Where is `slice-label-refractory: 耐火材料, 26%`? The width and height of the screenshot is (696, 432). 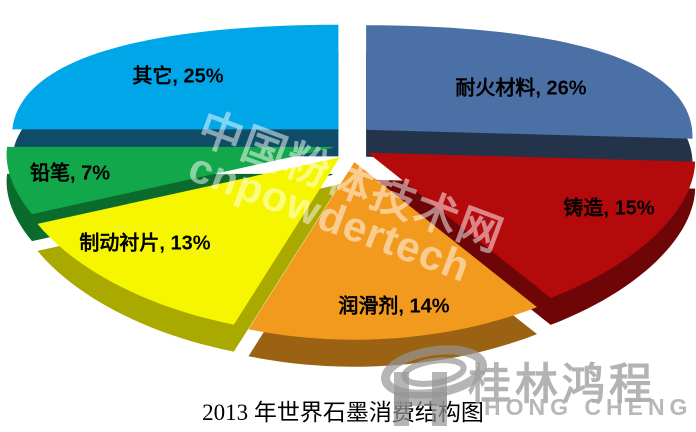 slice-label-refractory: 耐火材料, 26% is located at coordinates (521, 88).